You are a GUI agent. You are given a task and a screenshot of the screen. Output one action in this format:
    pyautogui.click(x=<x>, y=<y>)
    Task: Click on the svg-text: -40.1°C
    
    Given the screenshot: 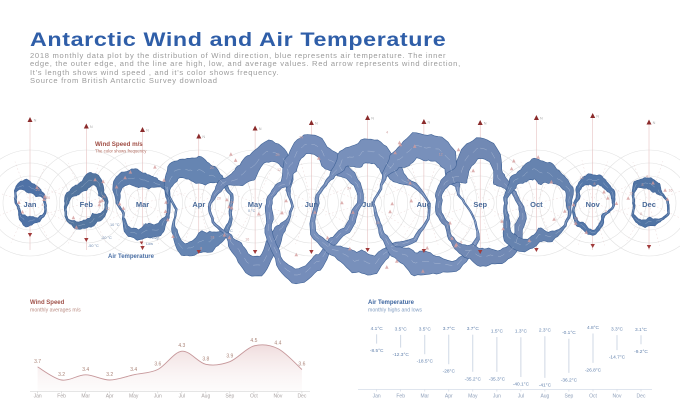 What is the action you would take?
    pyautogui.click(x=521, y=385)
    